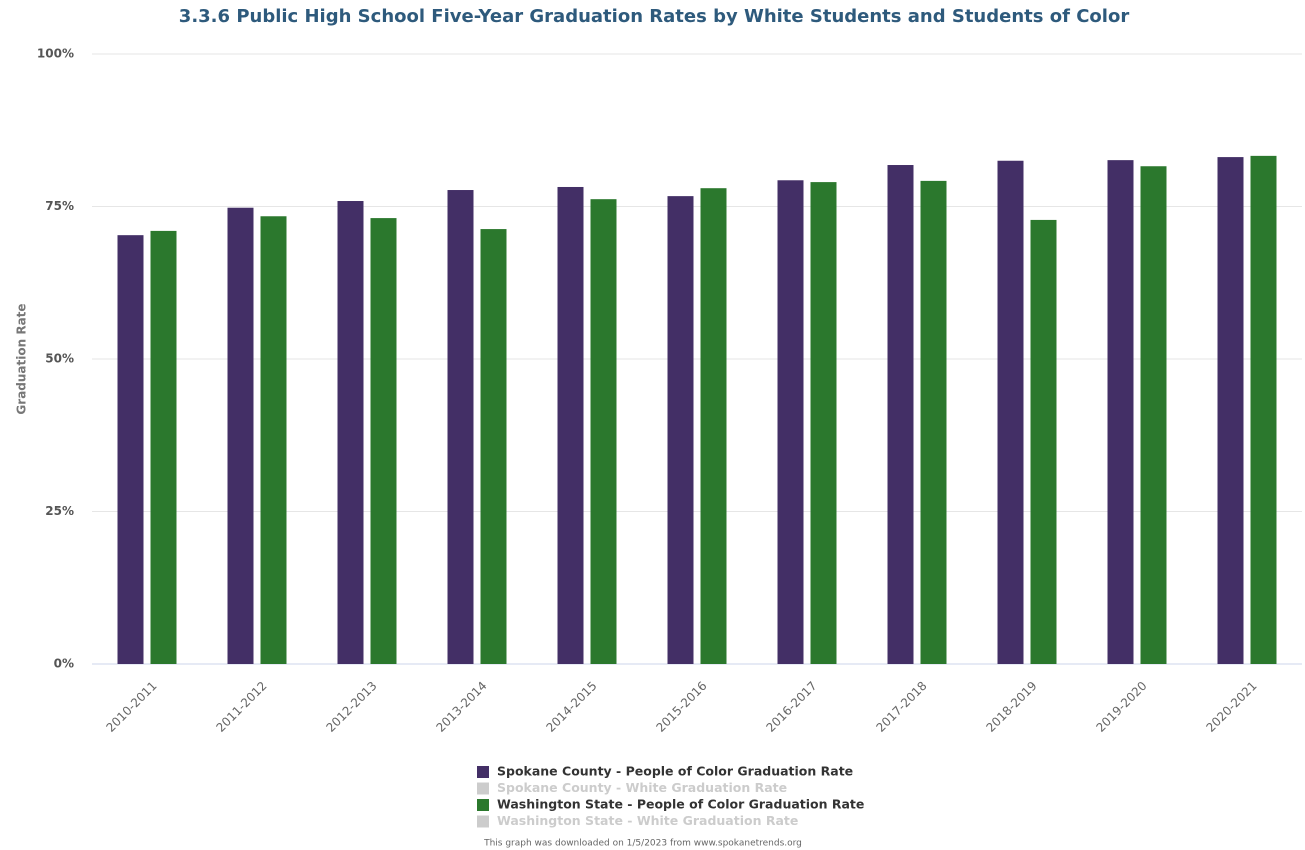  Describe the element at coordinates (241, 707) in the screenshot. I see `x-tick-label: 2011-2012` at that location.